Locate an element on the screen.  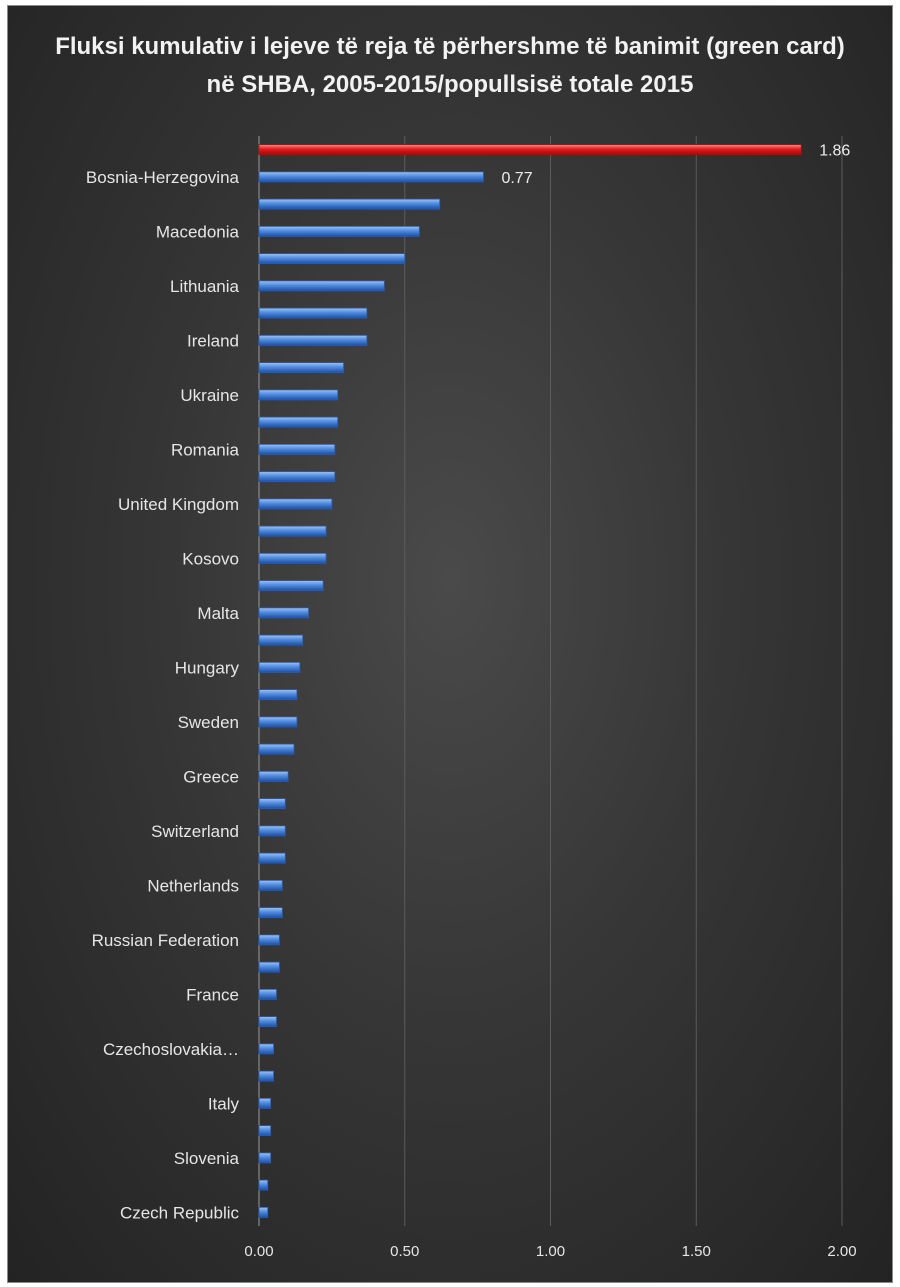
category-label: Ireland is located at coordinates (213, 340).